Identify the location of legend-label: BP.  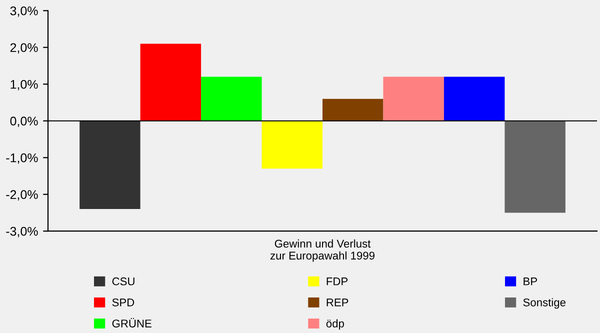
(530, 282).